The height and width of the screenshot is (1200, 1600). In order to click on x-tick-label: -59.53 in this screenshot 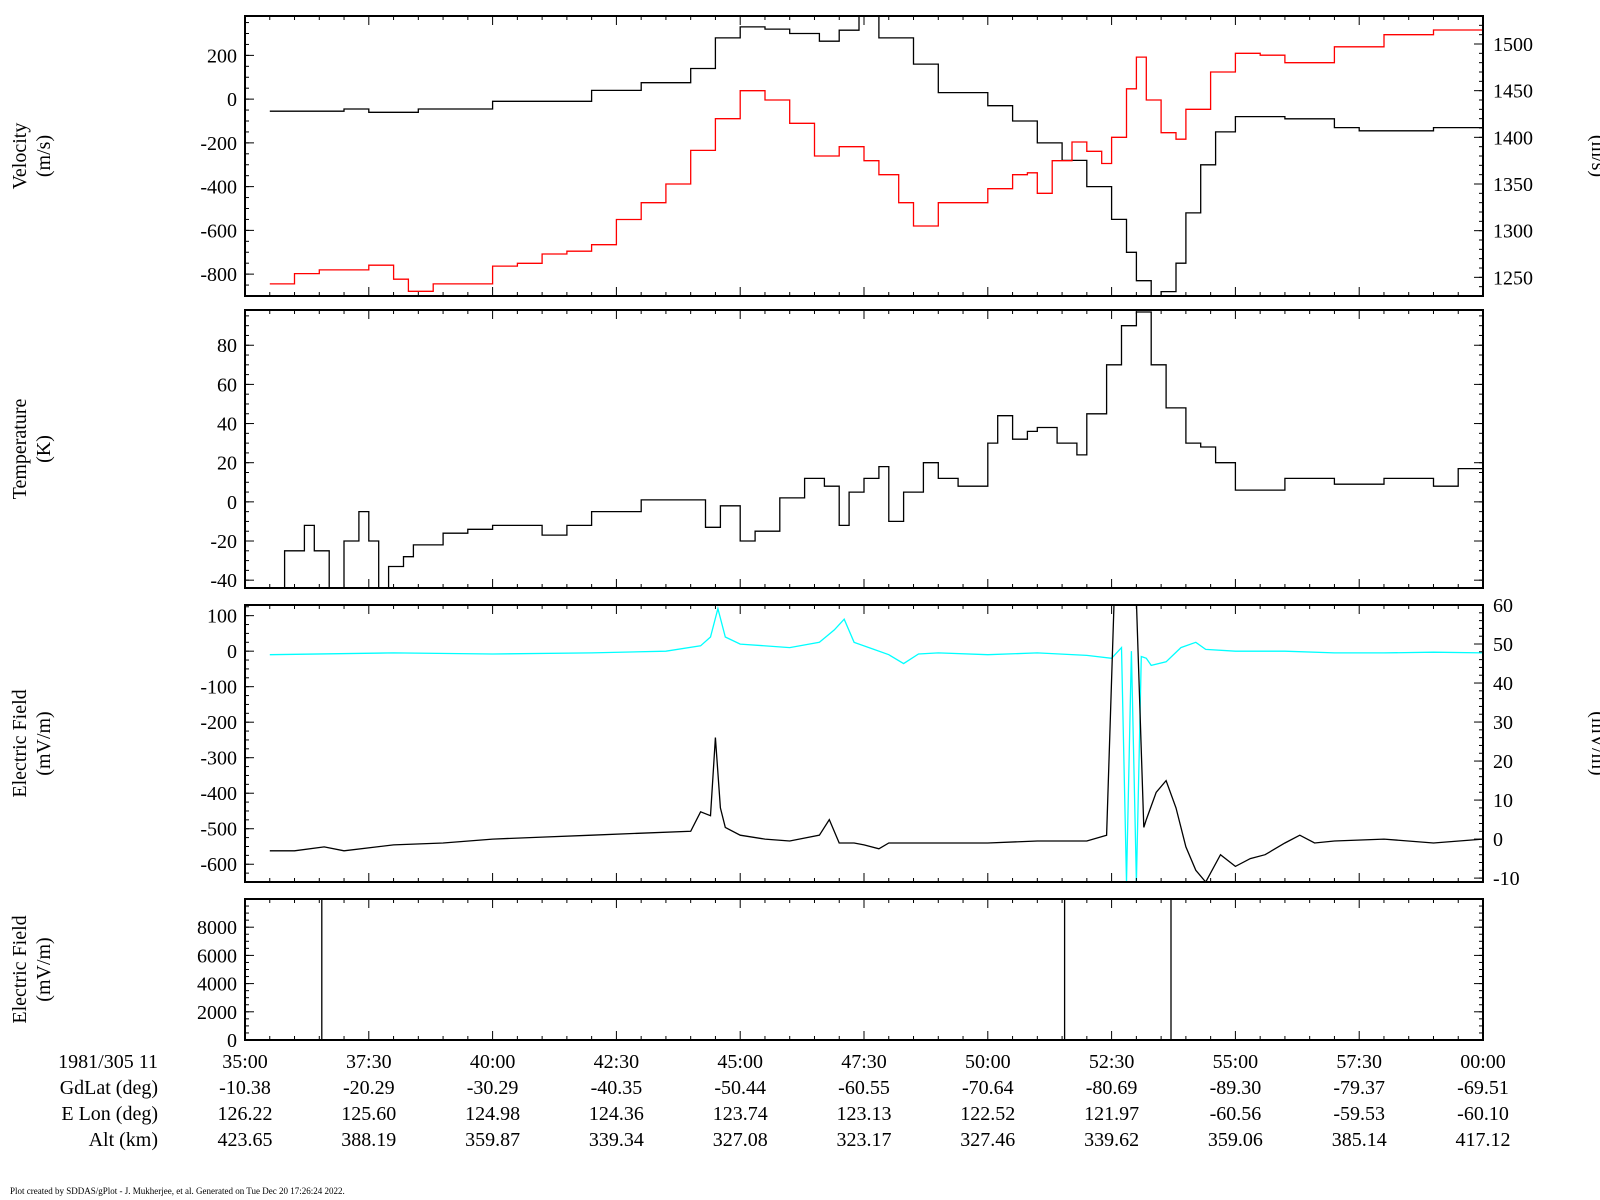, I will do `click(1359, 1114)`.